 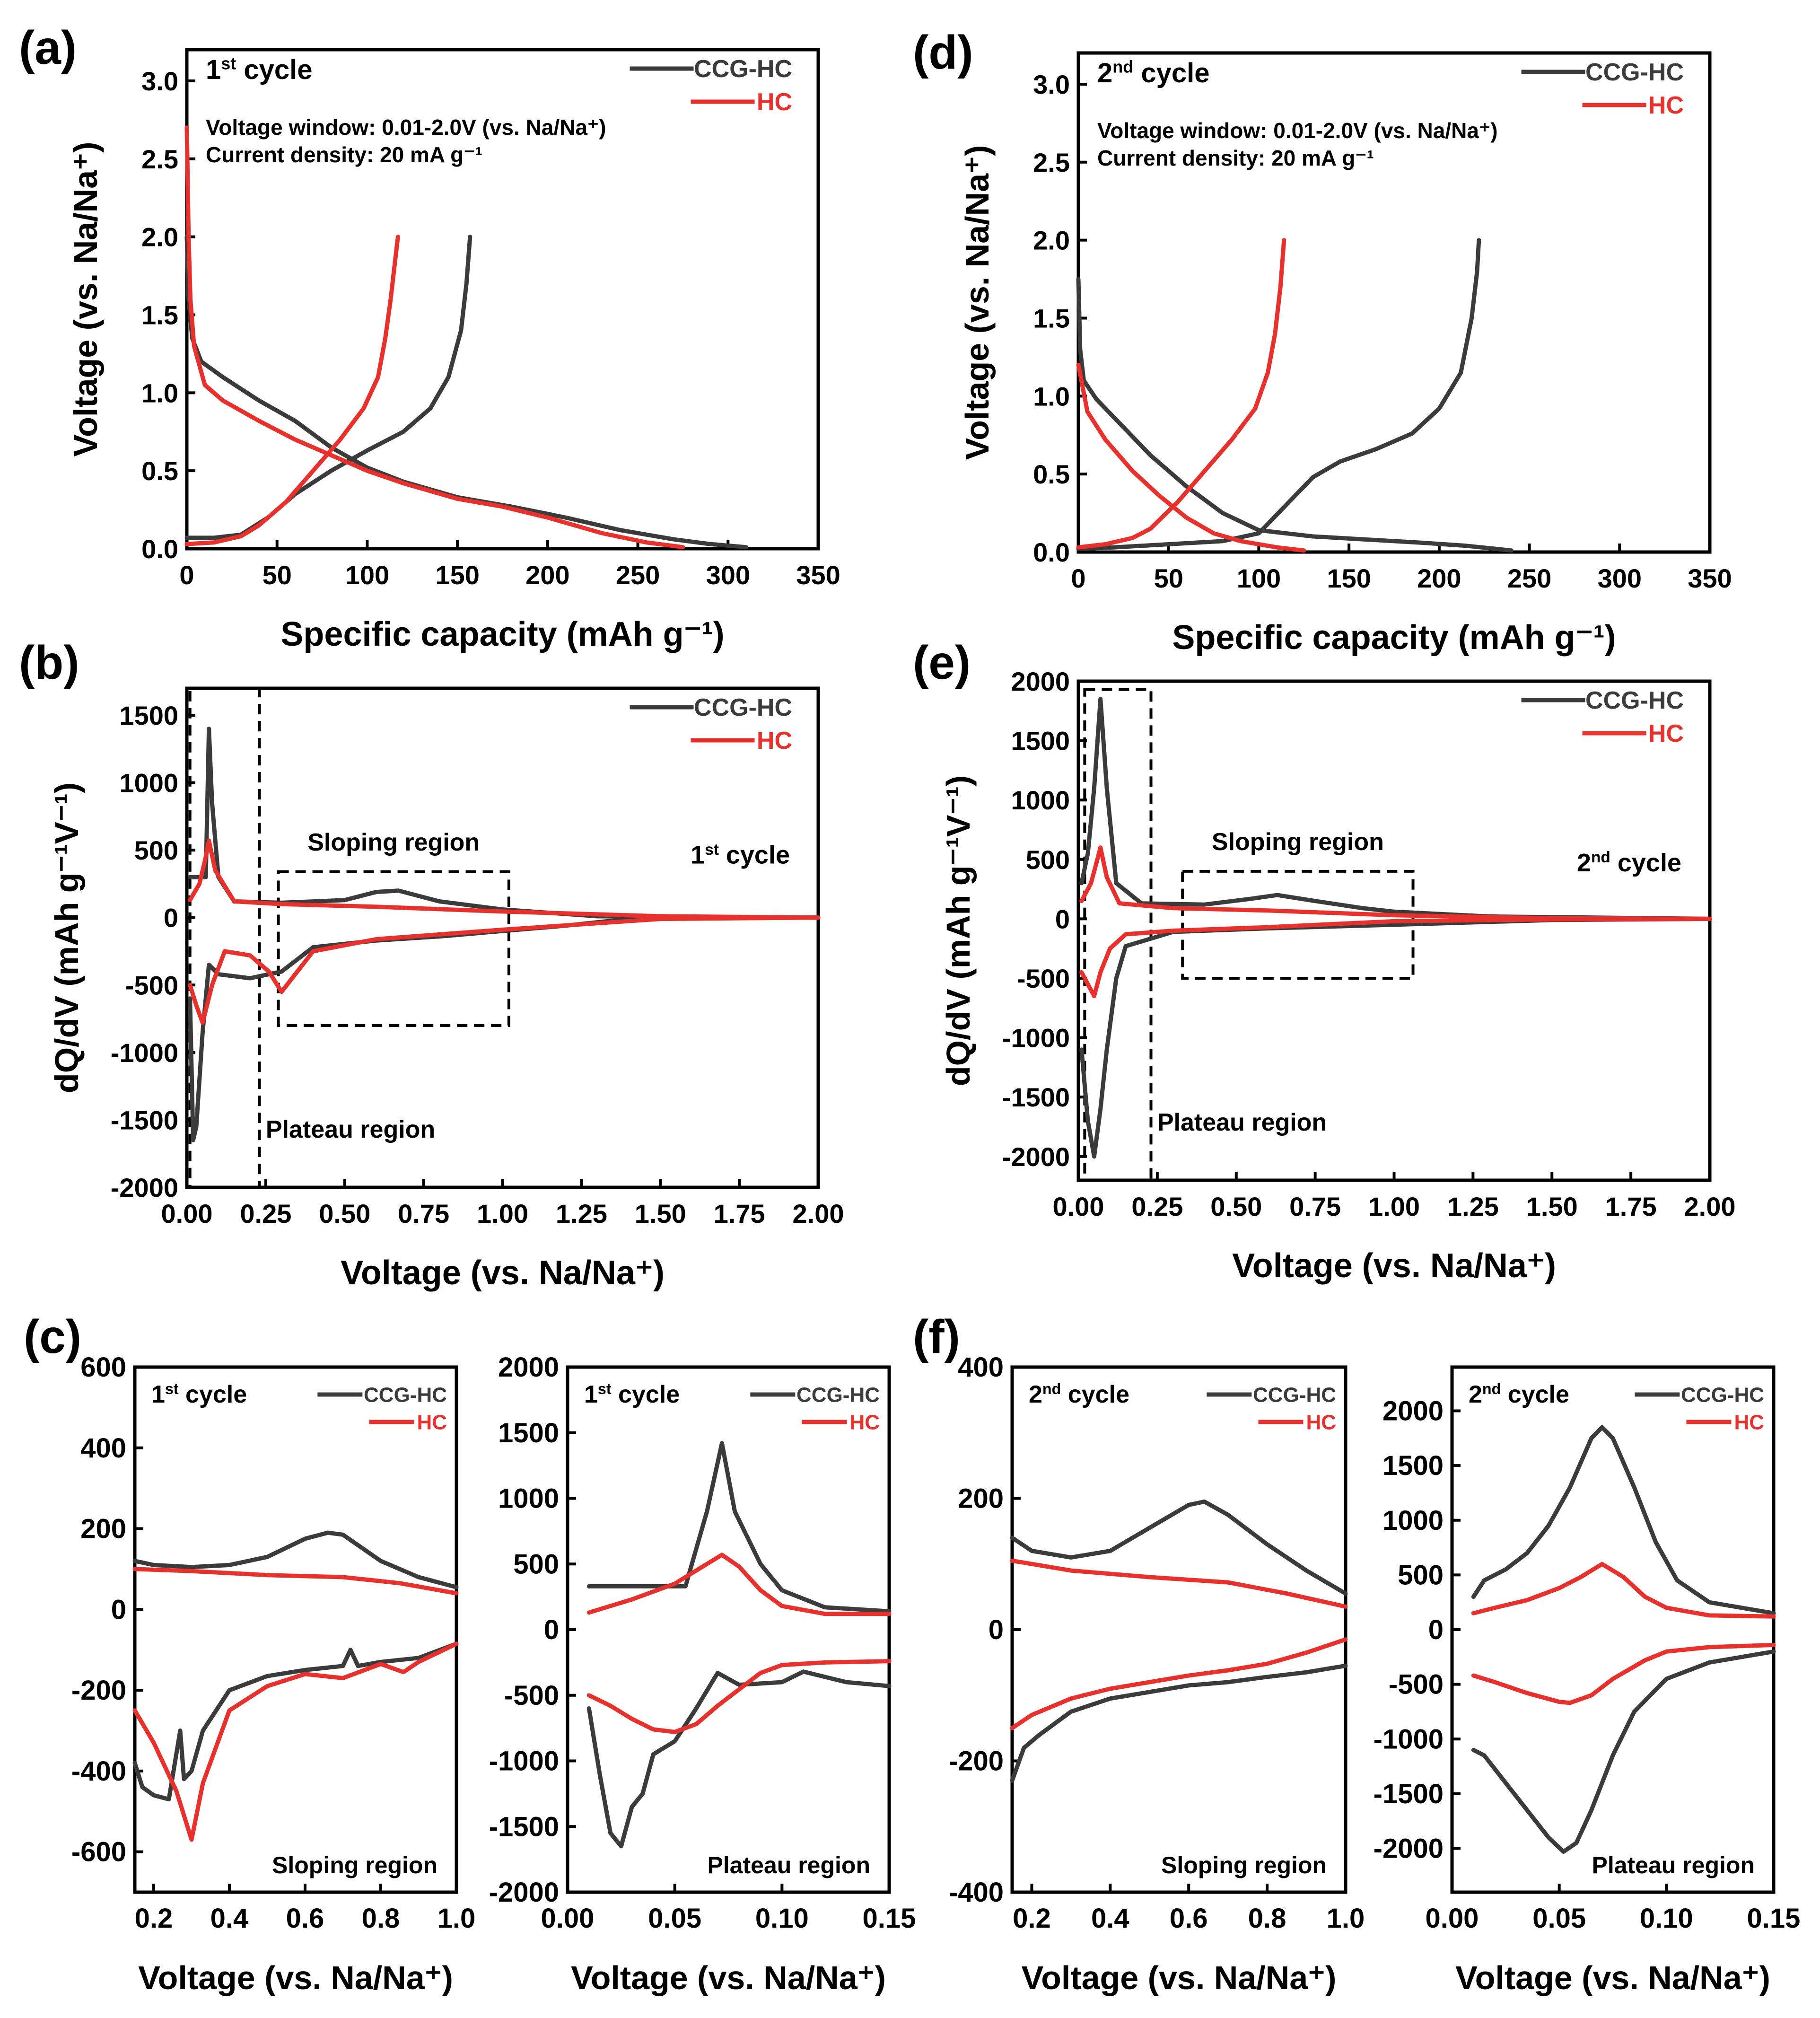 I want to click on y-tick-label: -600, so click(x=98, y=1852).